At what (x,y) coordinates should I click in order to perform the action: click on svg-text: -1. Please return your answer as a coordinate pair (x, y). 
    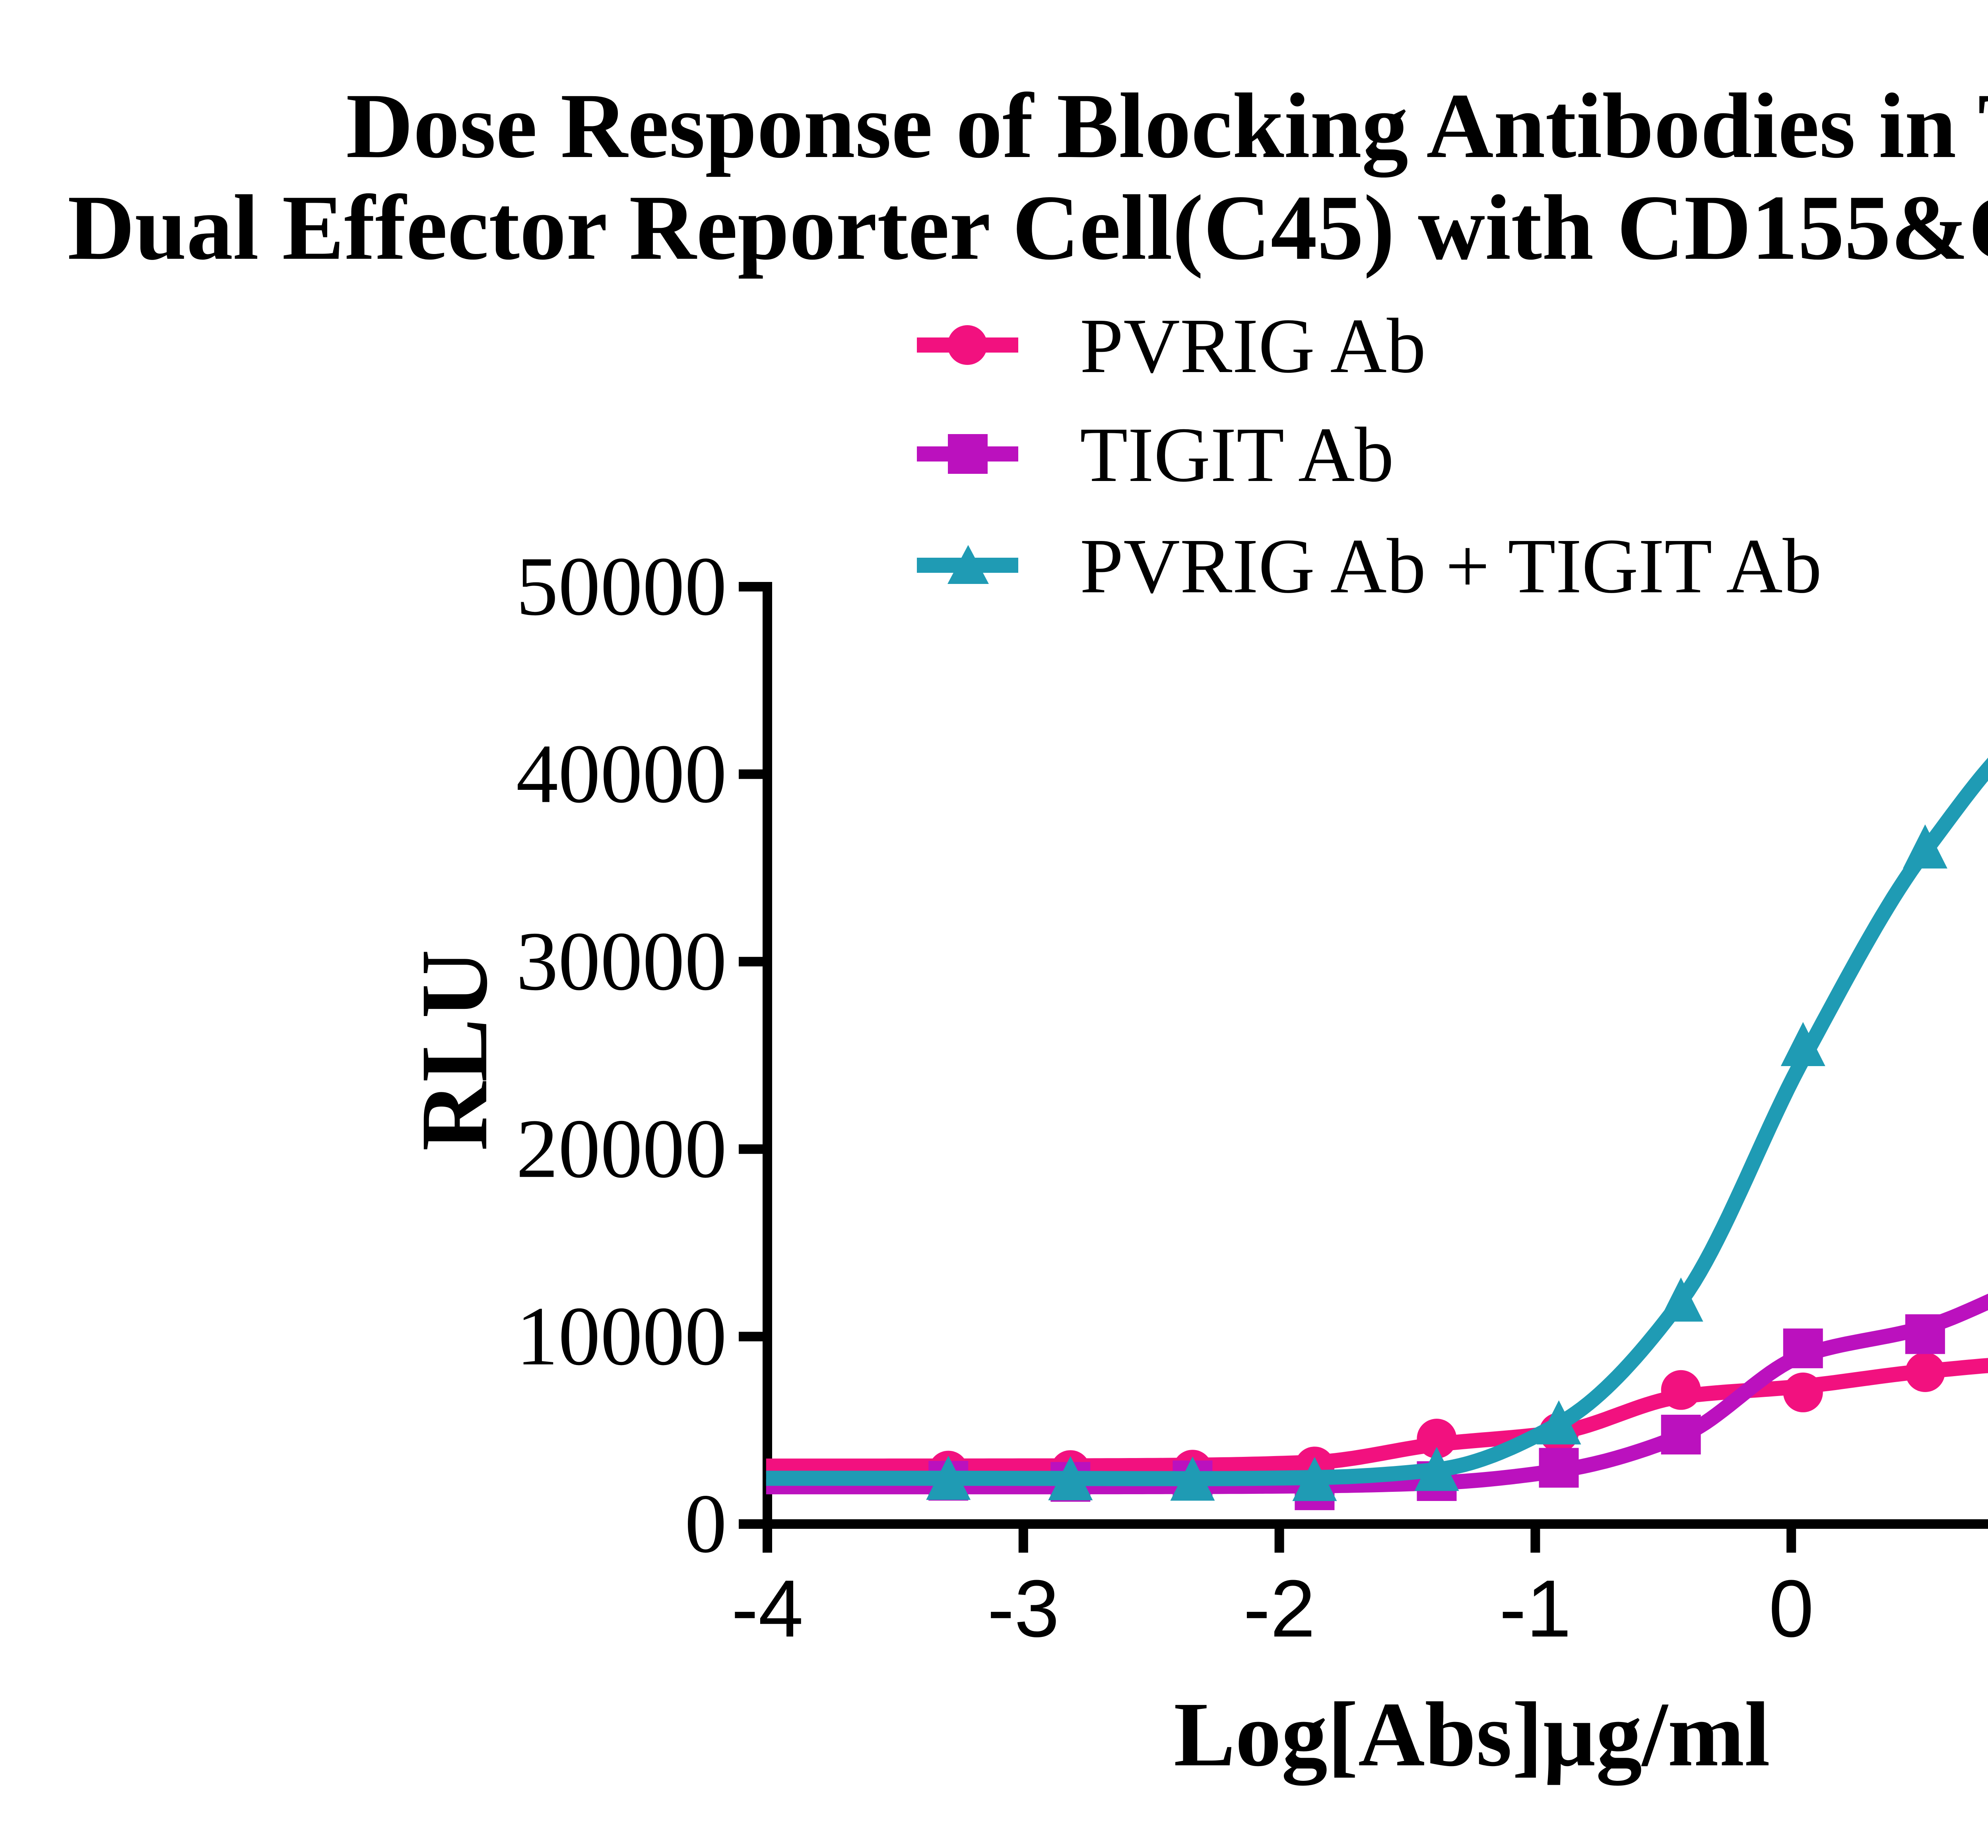
    Looking at the image, I should click on (1535, 1608).